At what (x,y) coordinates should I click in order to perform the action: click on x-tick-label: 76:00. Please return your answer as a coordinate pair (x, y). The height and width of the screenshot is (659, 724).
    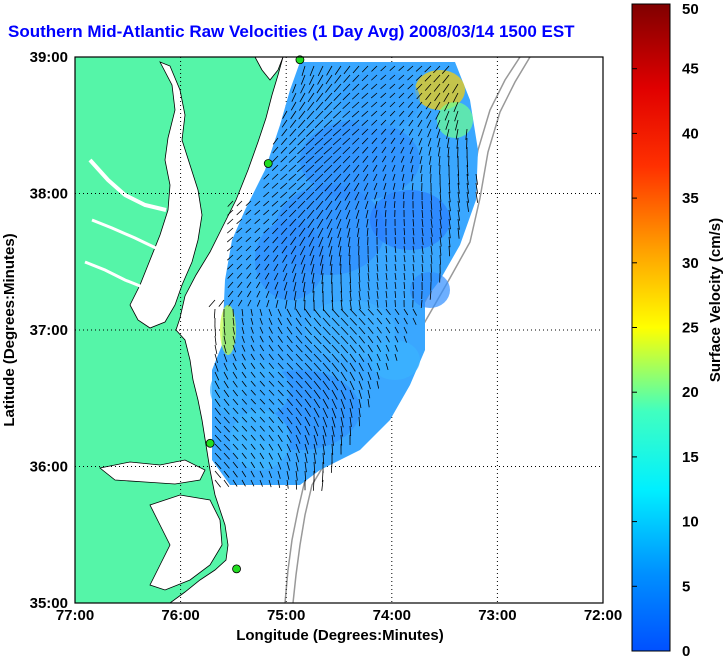
    Looking at the image, I should click on (180, 615).